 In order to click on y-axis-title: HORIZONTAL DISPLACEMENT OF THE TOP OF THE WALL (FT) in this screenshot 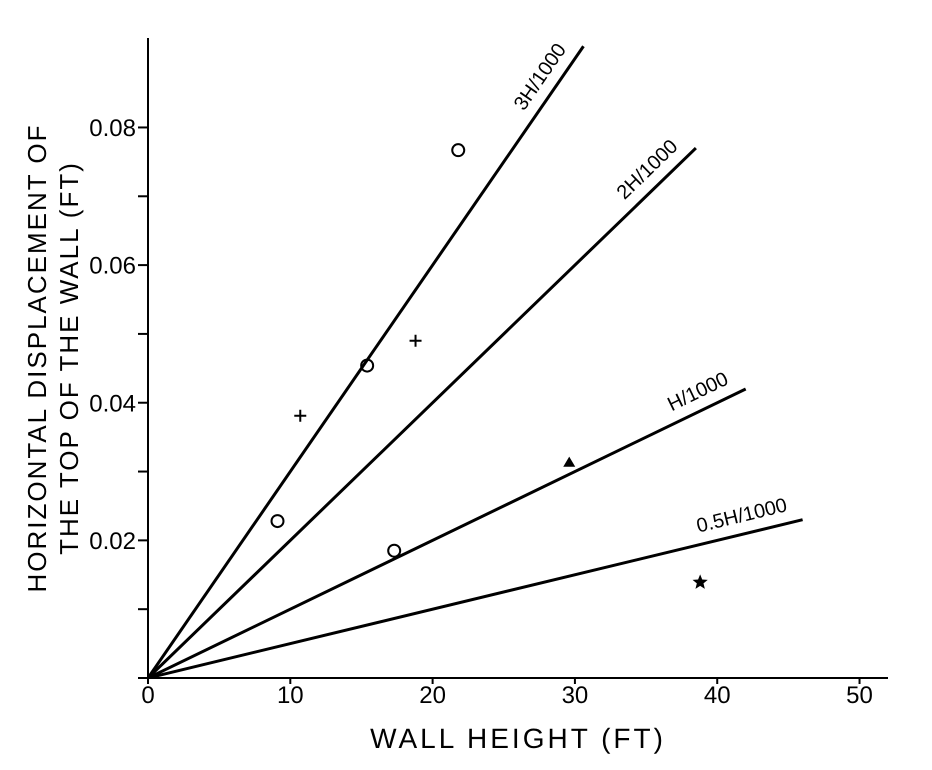, I will do `click(53, 358)`.